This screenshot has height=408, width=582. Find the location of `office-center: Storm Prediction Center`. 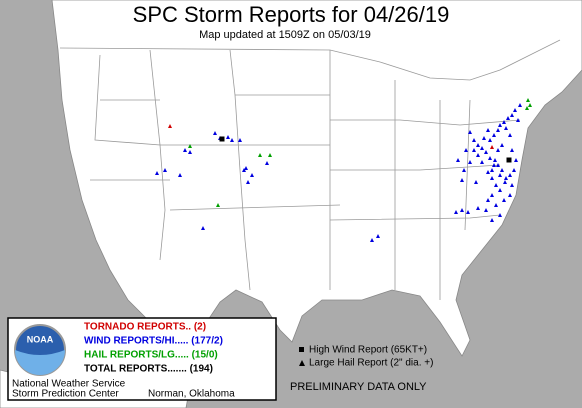

office-center: Storm Prediction Center is located at coordinates (65, 394).